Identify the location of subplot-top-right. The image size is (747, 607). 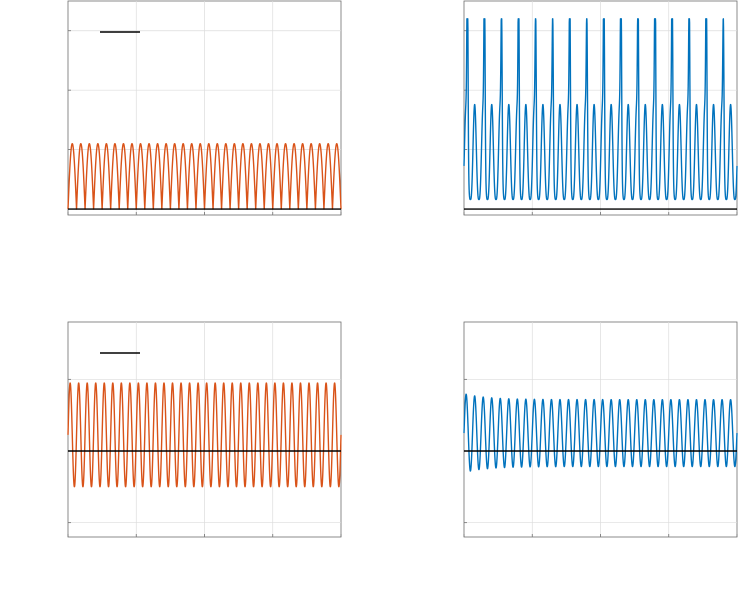
(600, 108).